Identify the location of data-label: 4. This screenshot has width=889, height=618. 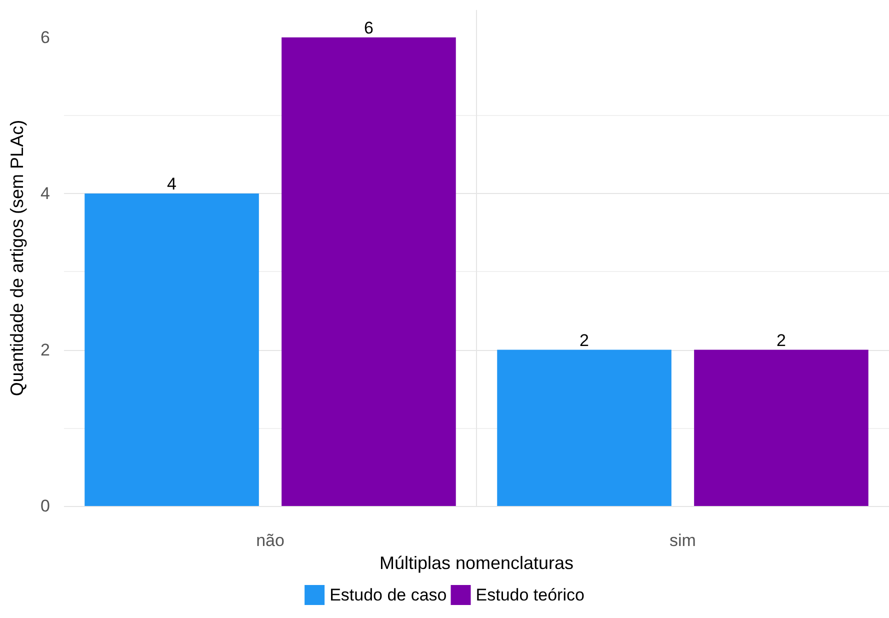
(172, 184).